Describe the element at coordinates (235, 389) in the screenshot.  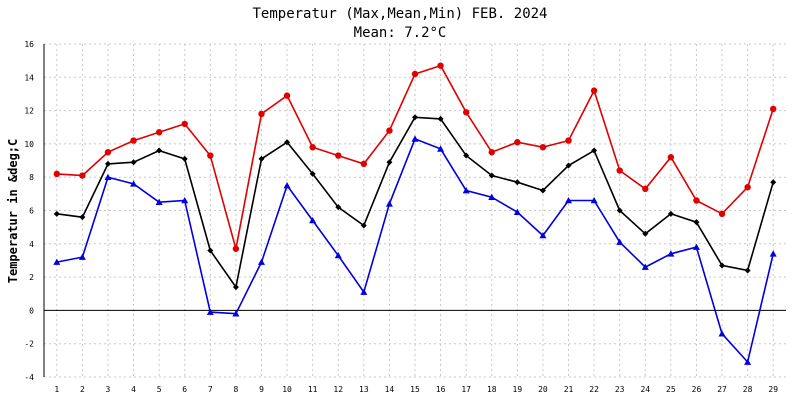
I see `x-tick-label: 8` at that location.